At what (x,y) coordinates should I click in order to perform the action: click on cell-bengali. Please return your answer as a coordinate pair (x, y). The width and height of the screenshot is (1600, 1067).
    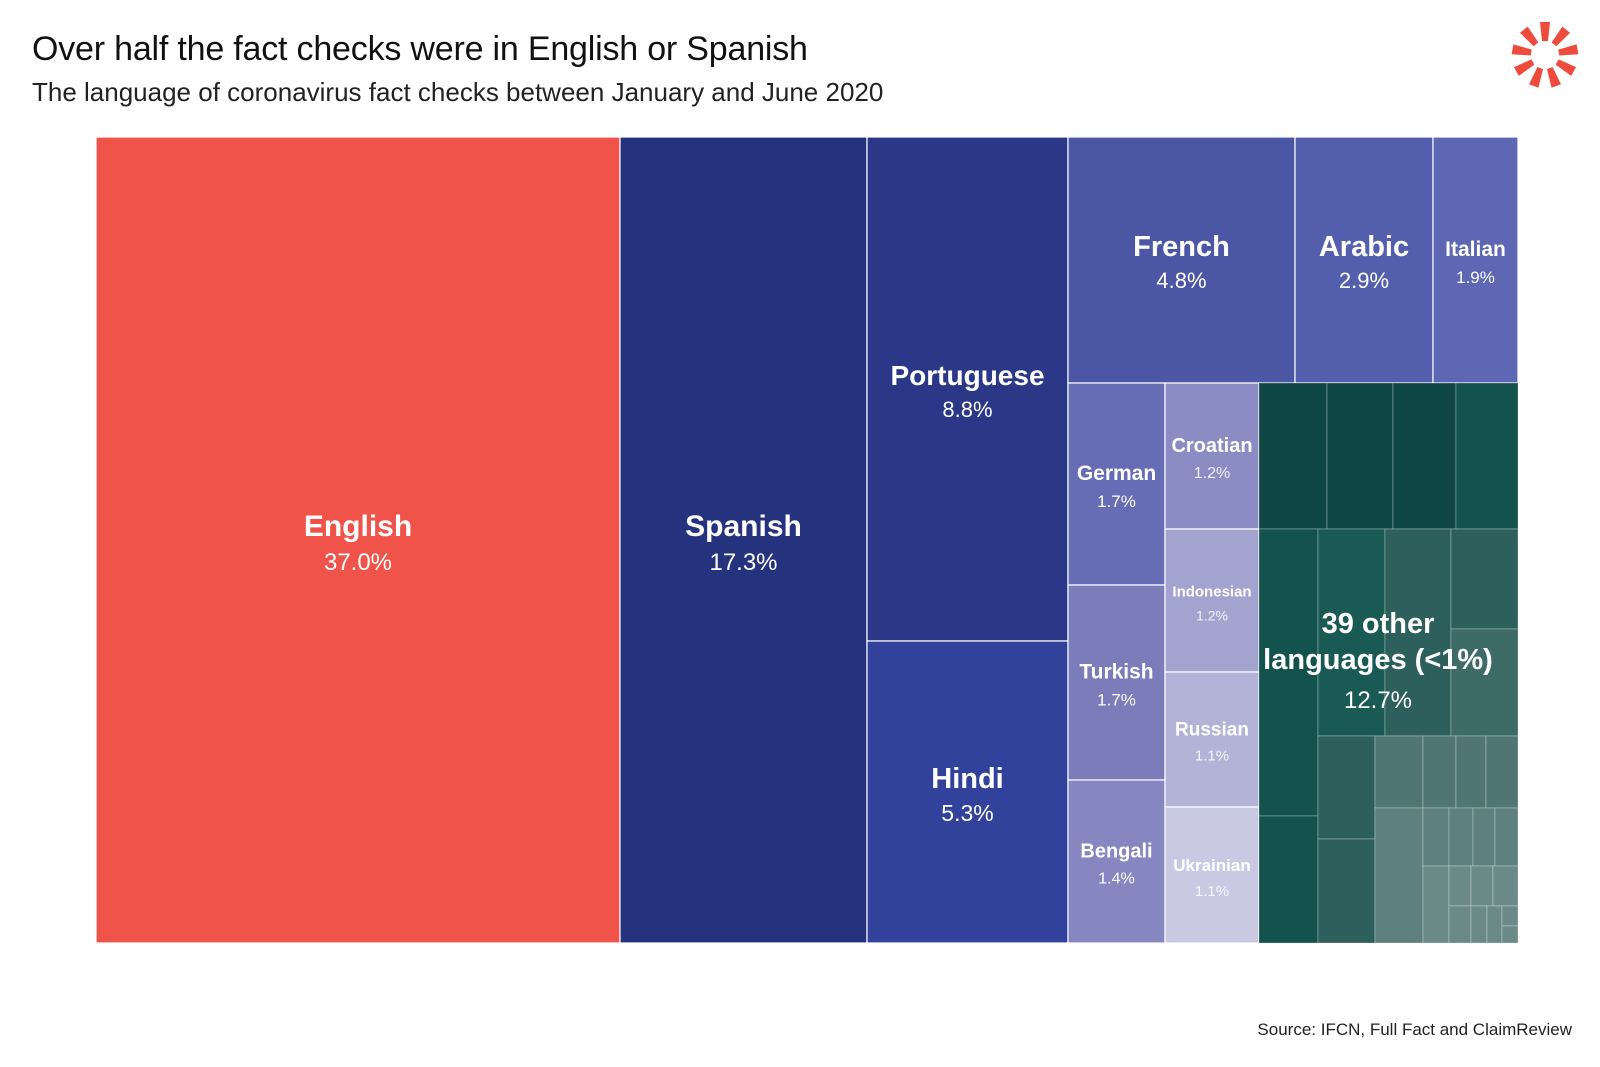
    Looking at the image, I should click on (1116, 861).